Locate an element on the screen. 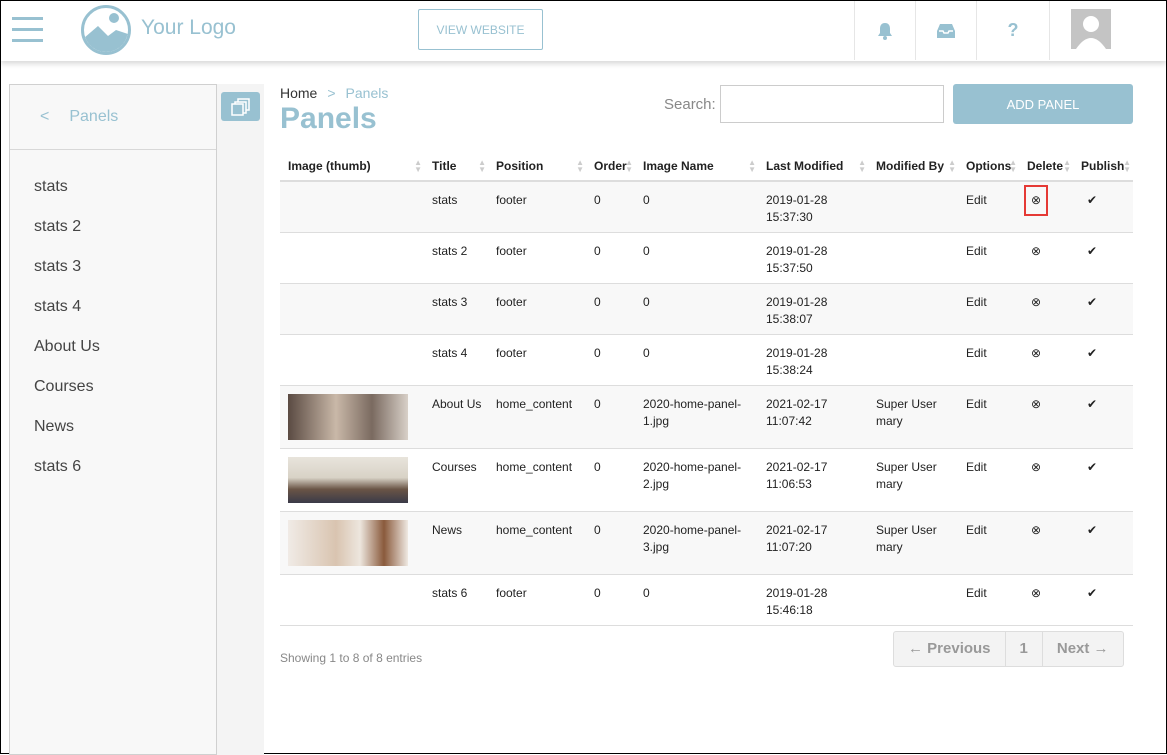  logo-text: Your Logo is located at coordinates (188, 27).